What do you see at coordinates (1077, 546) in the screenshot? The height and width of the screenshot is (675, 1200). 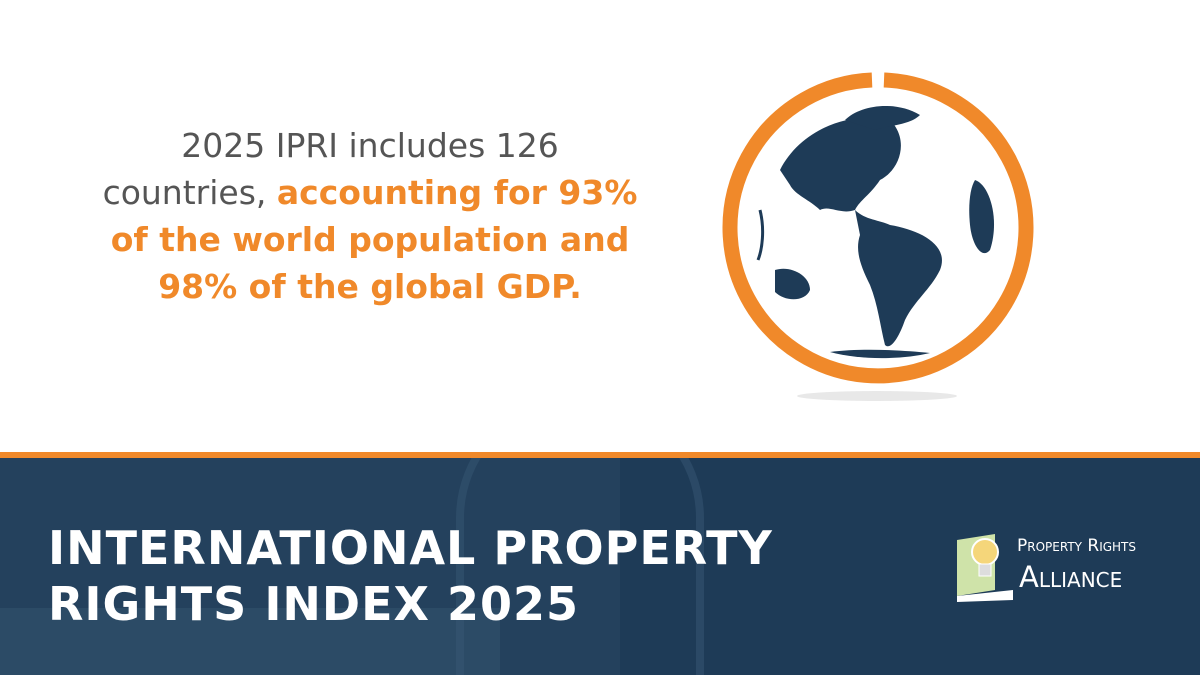 I see `logo-line: Property Rights` at bounding box center [1077, 546].